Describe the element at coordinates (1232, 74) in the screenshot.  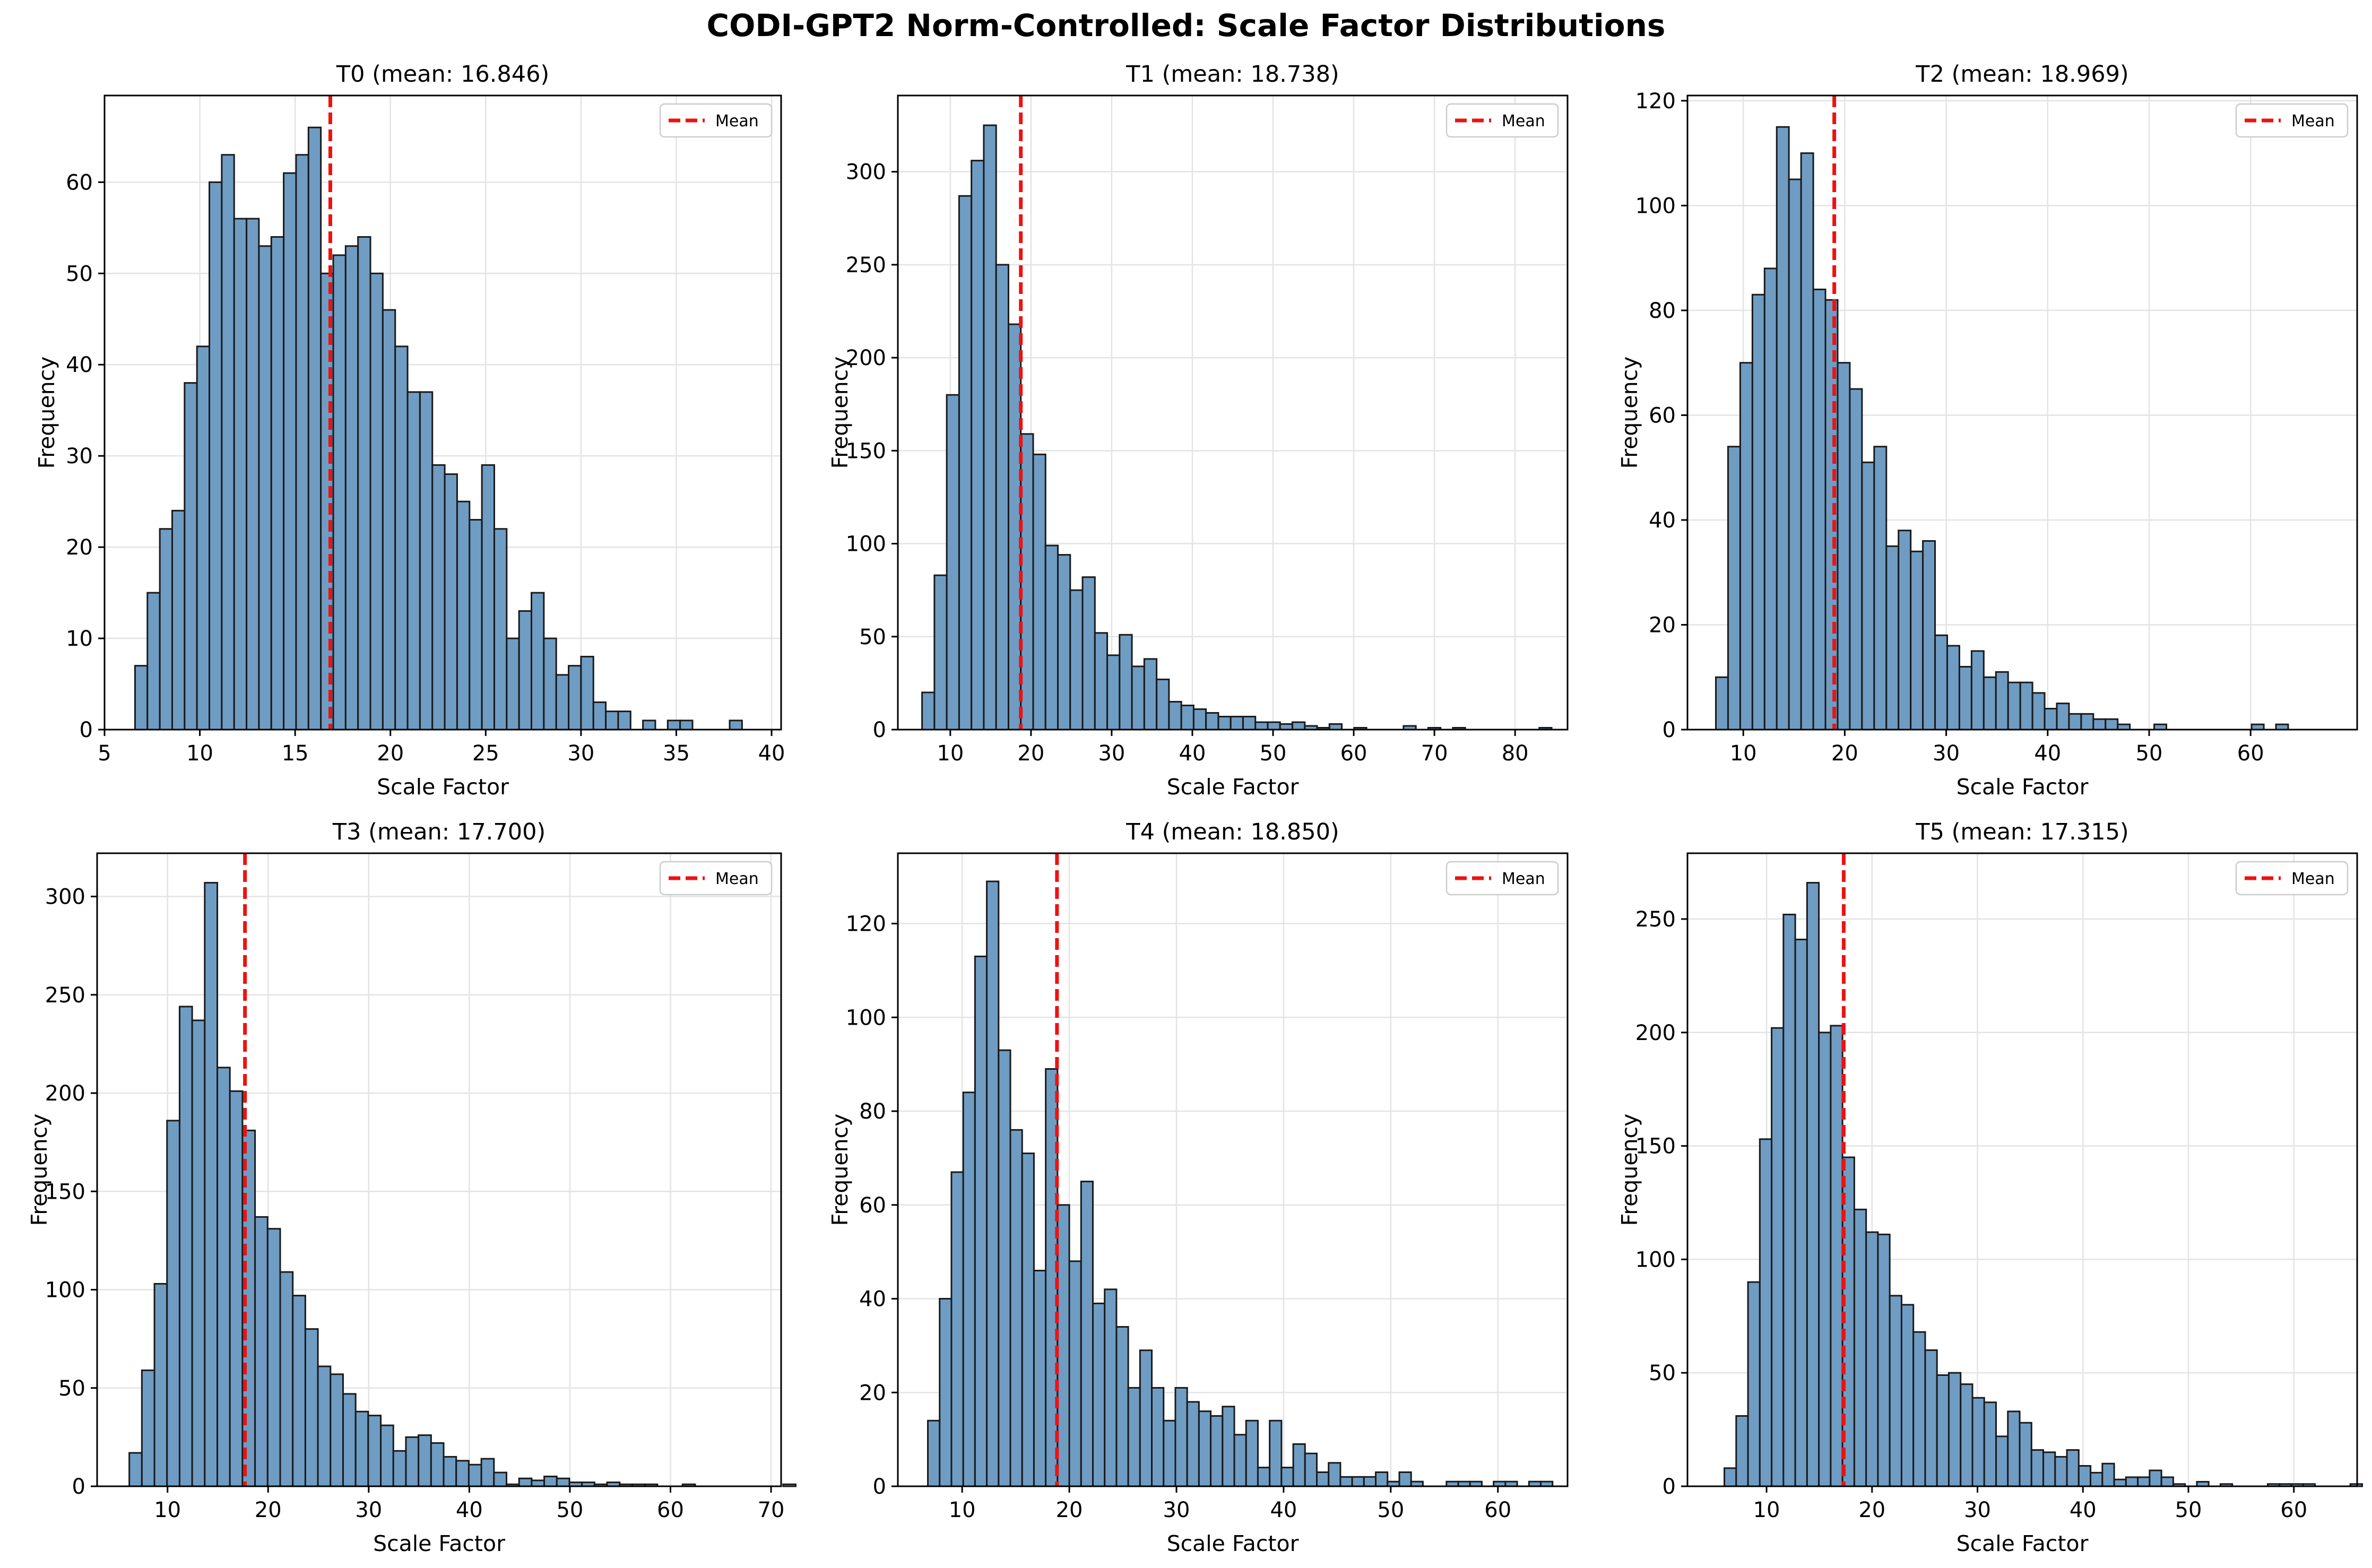
I see `subplot-title: T1 (mean: 18.738)` at that location.